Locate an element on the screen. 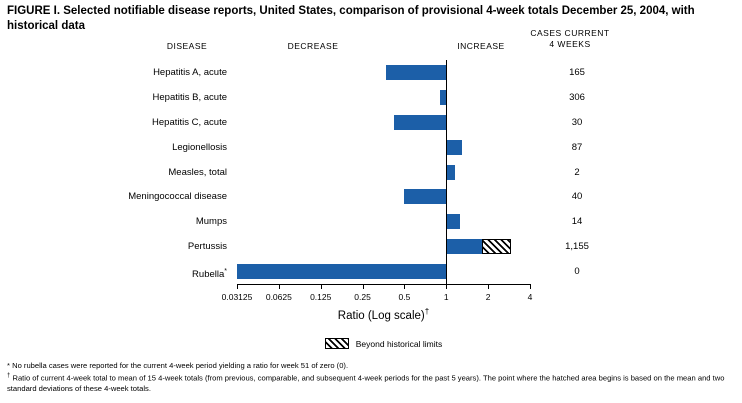  cases-value: 2 is located at coordinates (577, 172).